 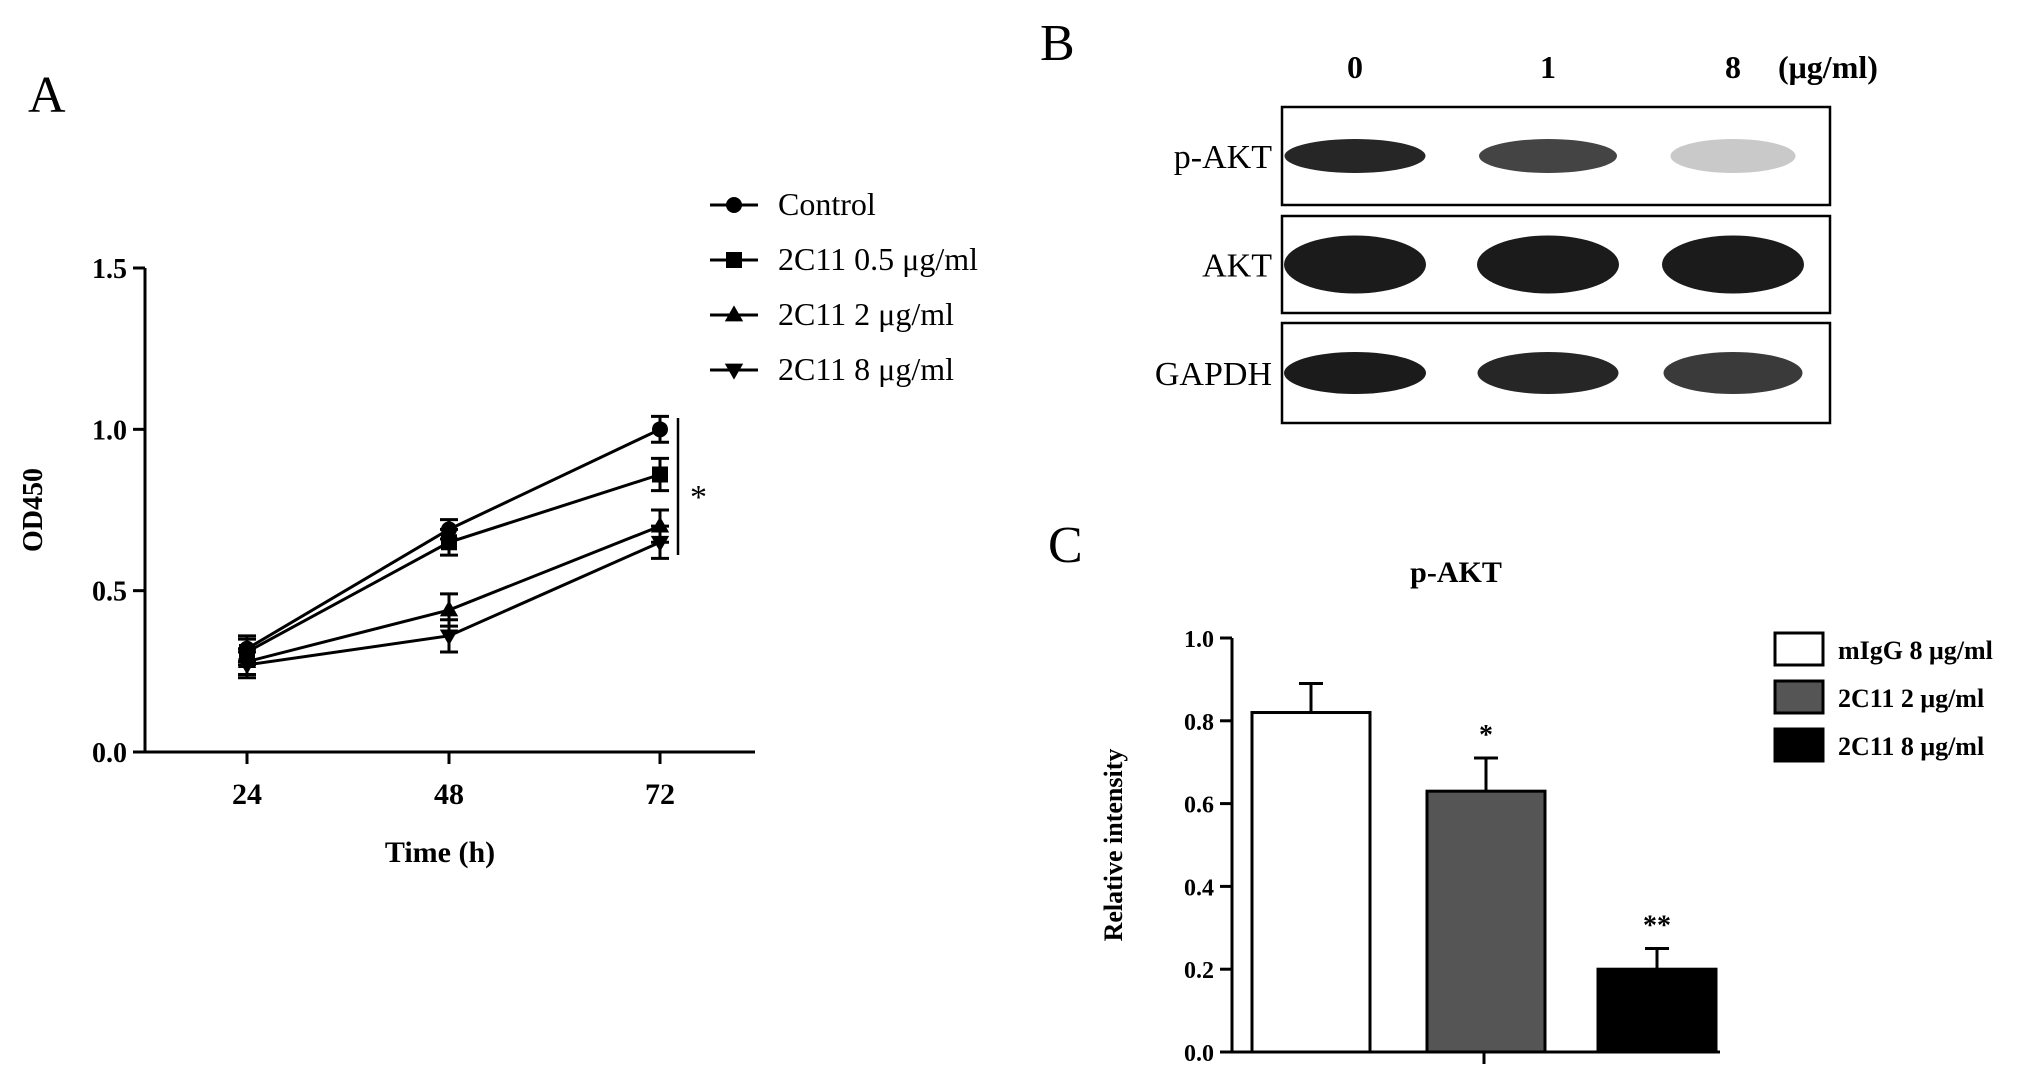 I want to click on dose-1: 1, so click(x=1548, y=67).